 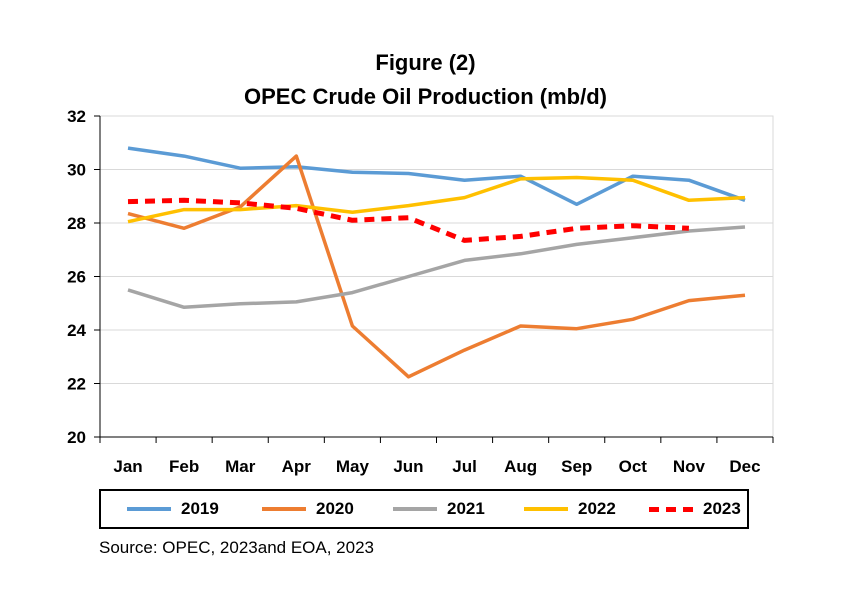 I want to click on x-tick-label: May, so click(x=353, y=466).